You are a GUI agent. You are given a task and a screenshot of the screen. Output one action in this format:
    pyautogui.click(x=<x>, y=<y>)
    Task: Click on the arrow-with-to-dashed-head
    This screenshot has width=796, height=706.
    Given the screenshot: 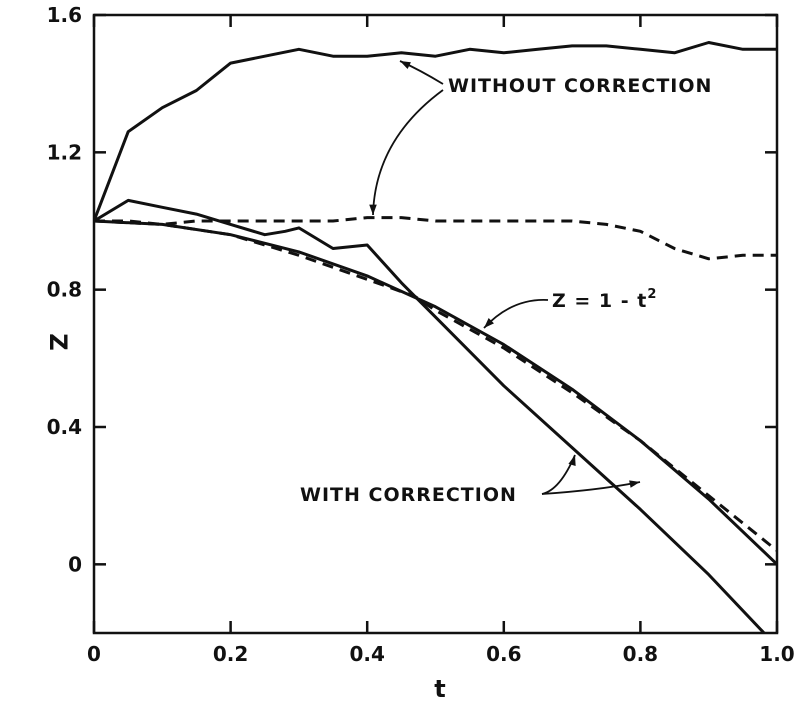 What is the action you would take?
    pyautogui.click(x=634, y=484)
    